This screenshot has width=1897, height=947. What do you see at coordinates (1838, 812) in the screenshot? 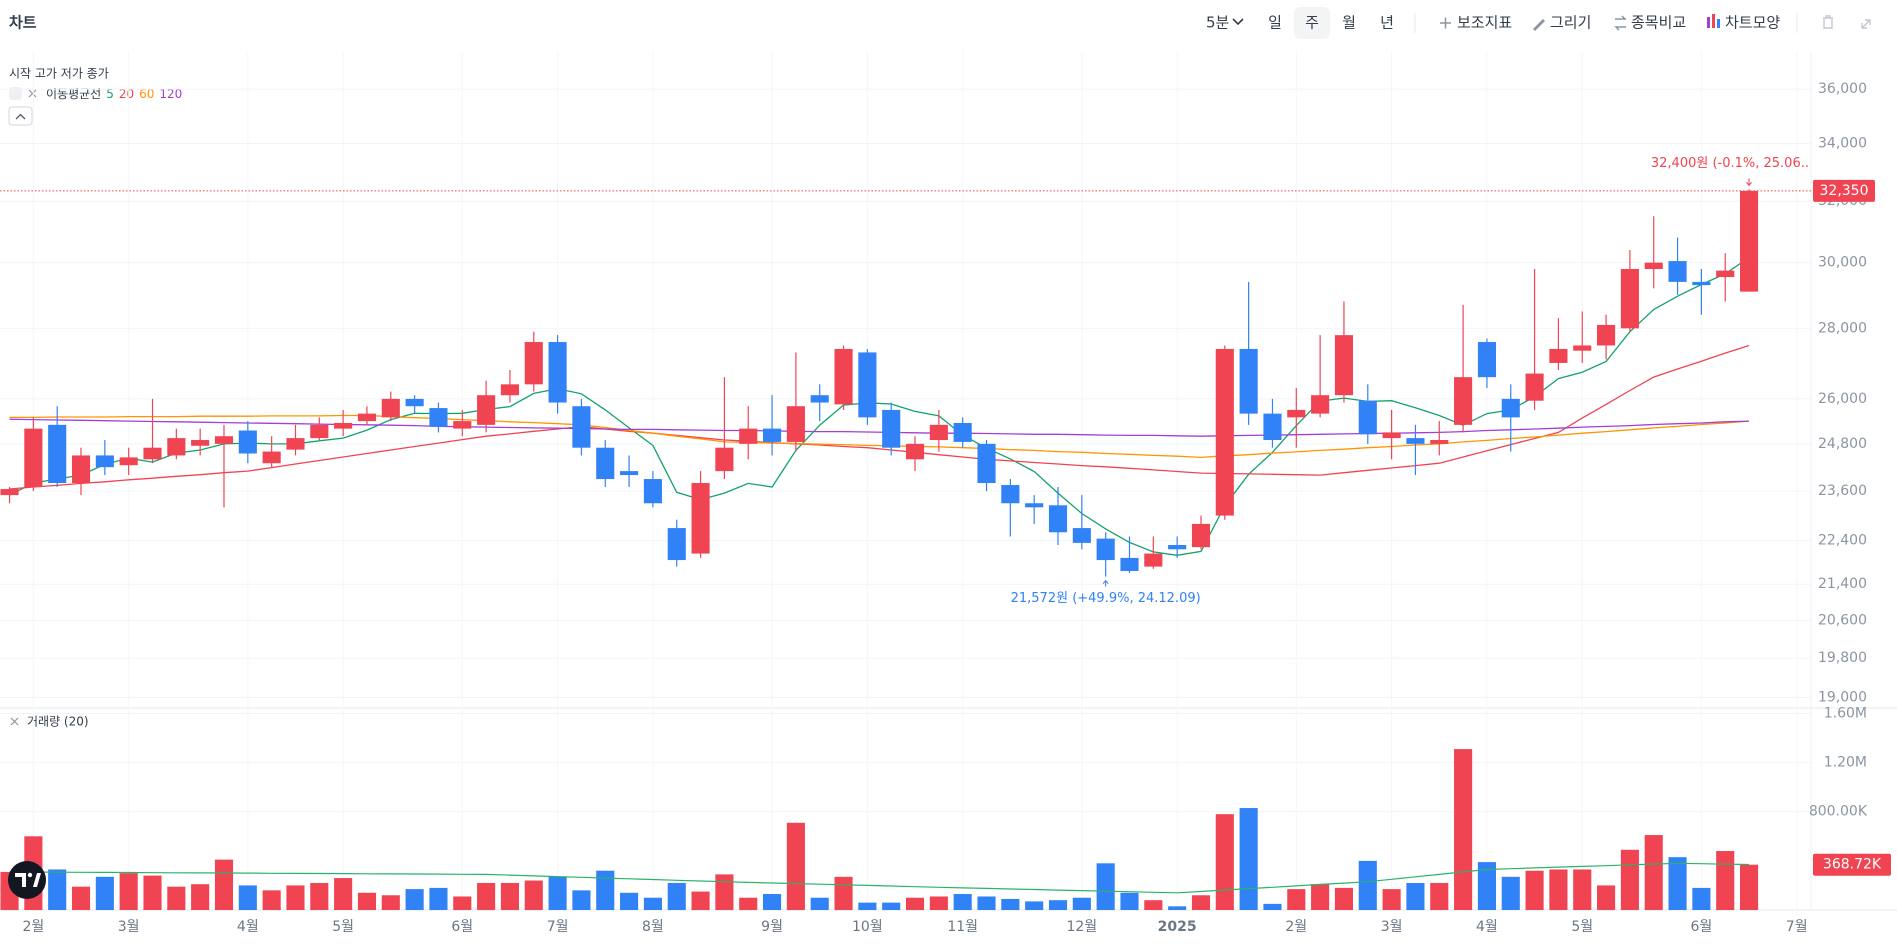
I see `y-tick-label: 800.00K` at bounding box center [1838, 812].